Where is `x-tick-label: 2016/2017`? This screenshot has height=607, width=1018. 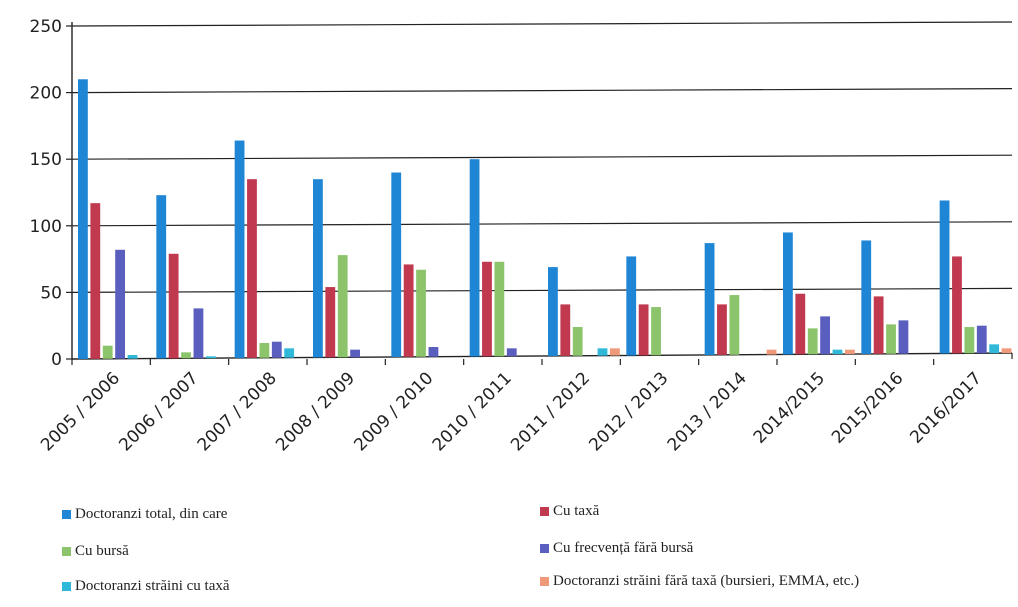 x-tick-label: 2016/2017 is located at coordinates (945, 407).